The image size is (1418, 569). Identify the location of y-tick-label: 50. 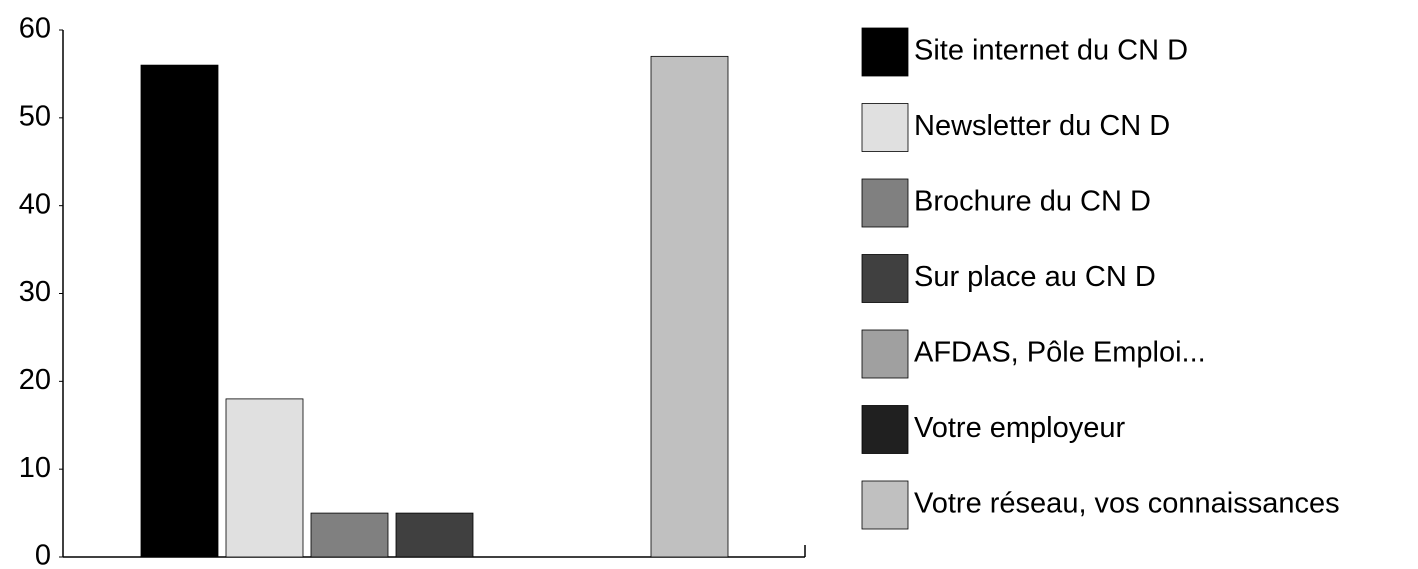
(35, 116).